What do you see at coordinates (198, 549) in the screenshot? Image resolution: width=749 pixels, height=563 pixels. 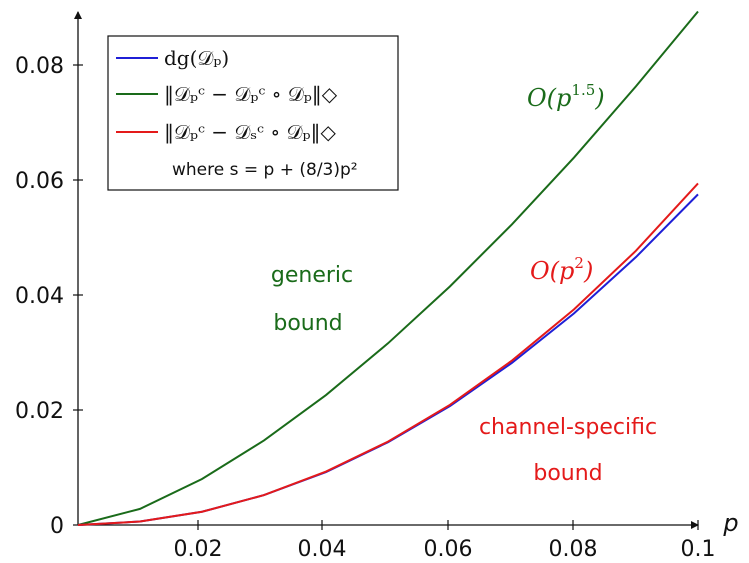 I see `x-tick-label: 0.02` at bounding box center [198, 549].